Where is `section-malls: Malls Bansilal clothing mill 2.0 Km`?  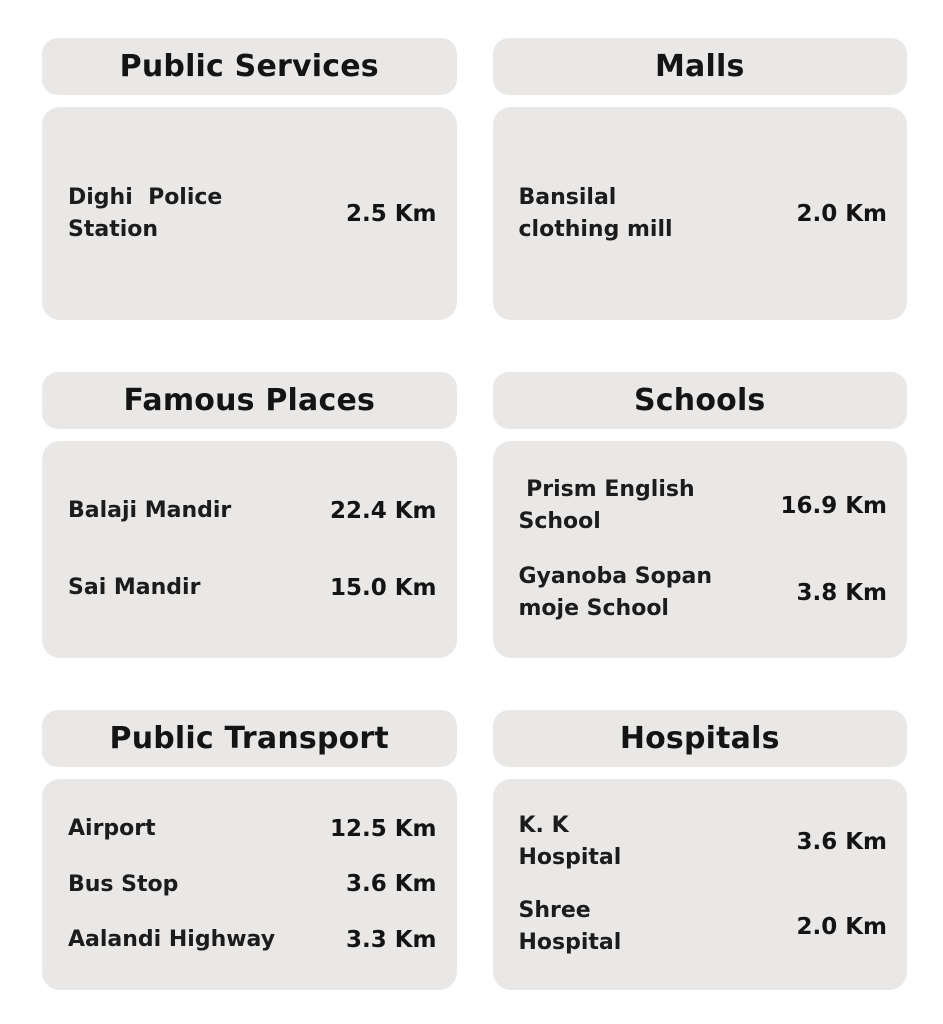 section-malls: Malls Bansilal clothing mill 2.0 Km is located at coordinates (699, 179).